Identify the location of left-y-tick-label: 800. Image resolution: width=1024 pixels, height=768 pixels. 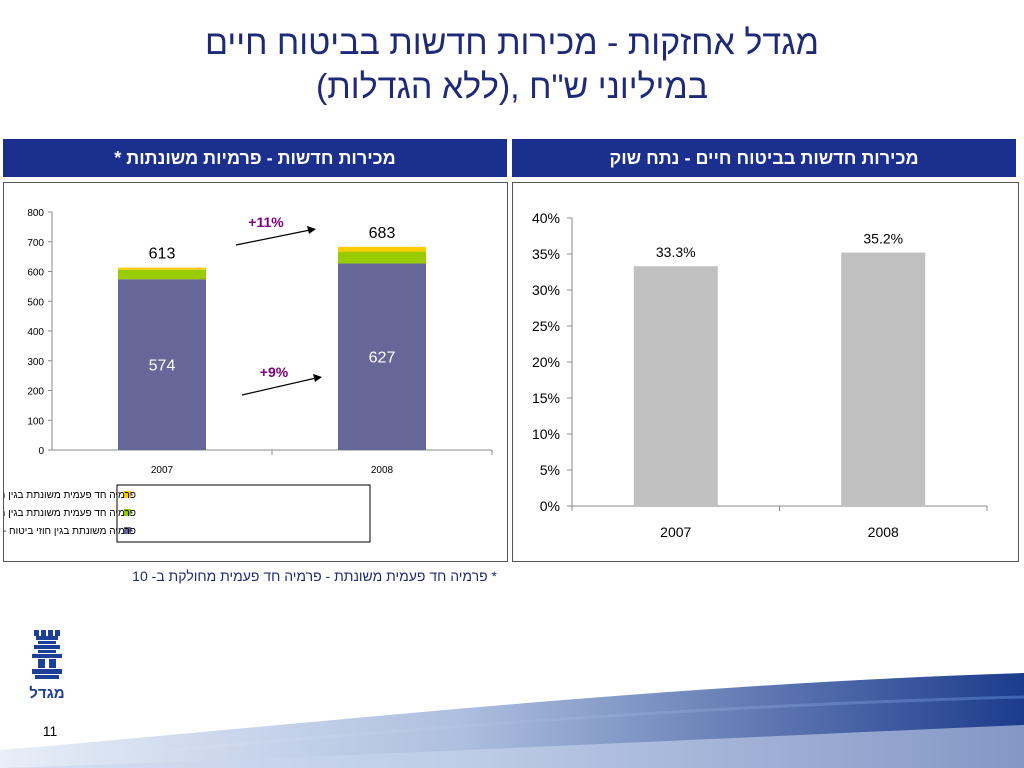
(35, 213).